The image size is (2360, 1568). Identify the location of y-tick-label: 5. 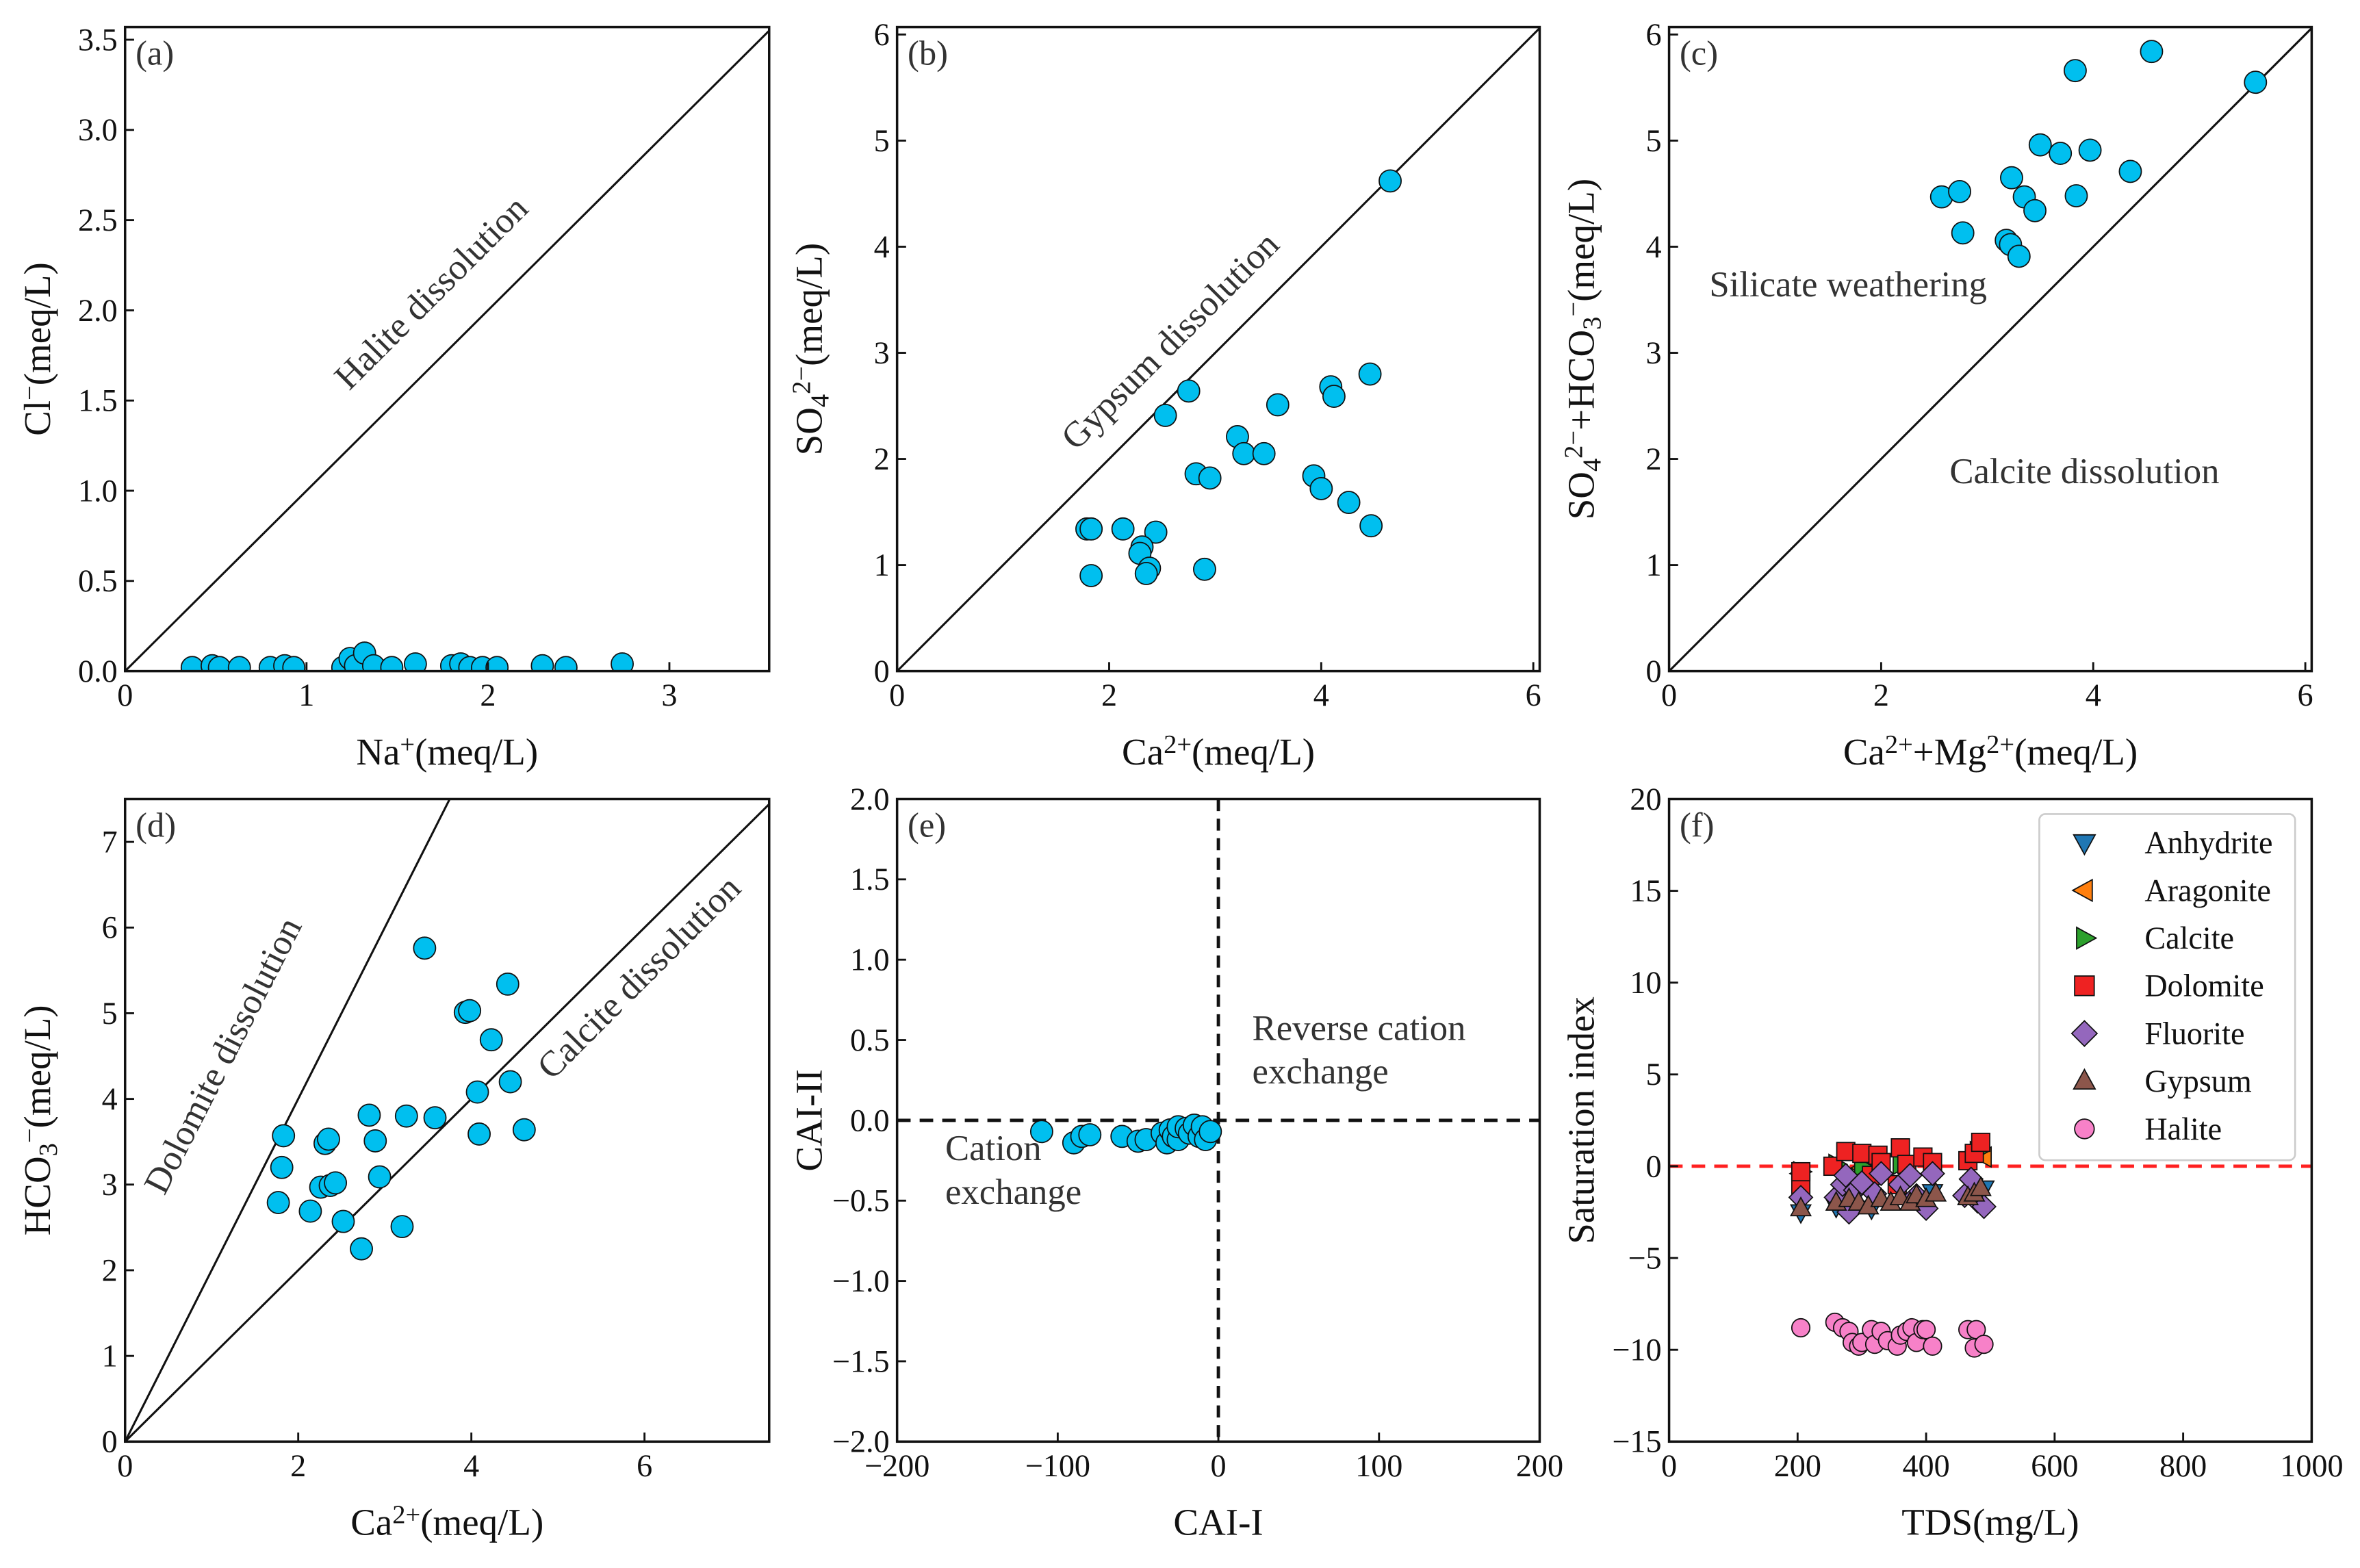
(1653, 140).